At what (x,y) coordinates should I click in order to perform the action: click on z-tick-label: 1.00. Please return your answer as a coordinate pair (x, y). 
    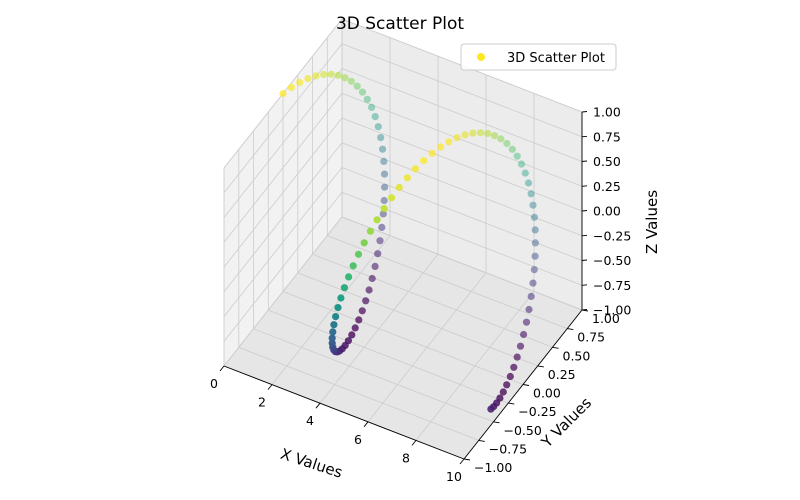
    Looking at the image, I should click on (607, 112).